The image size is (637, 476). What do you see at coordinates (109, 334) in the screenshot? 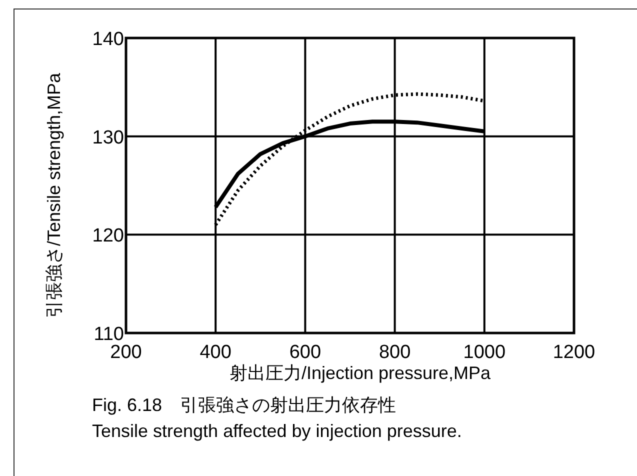
I see `y-tick-label: 110` at bounding box center [109, 334].